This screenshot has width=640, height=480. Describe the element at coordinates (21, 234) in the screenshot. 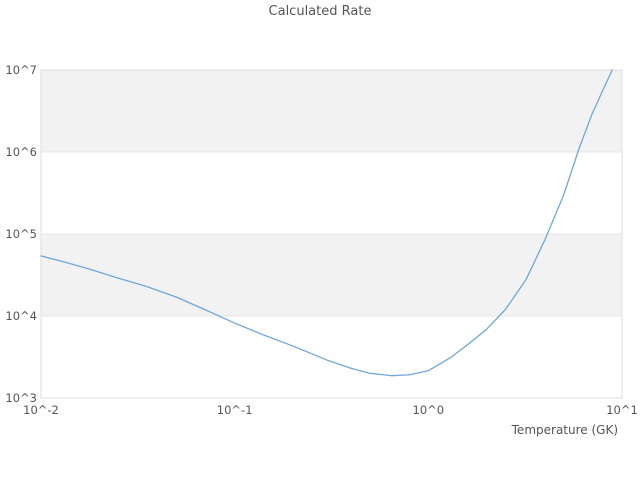

I see `y-tick-label: 10^5` at that location.